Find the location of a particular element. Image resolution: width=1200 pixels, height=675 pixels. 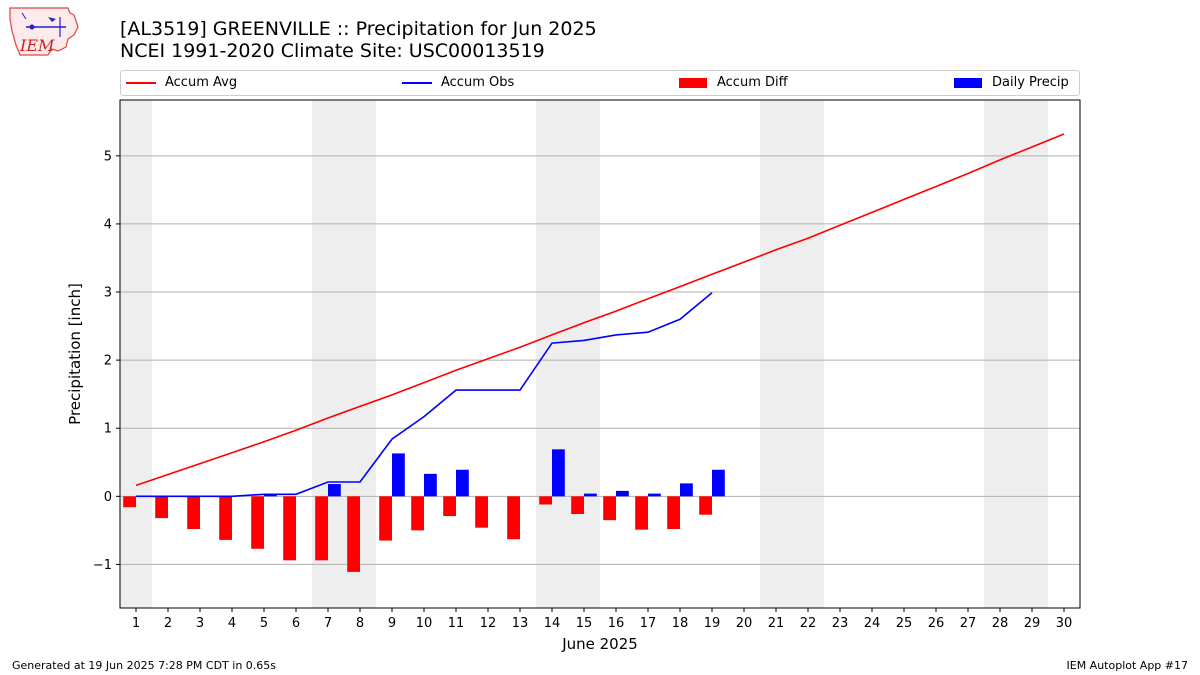

x-tick-label: 27 is located at coordinates (968, 623).